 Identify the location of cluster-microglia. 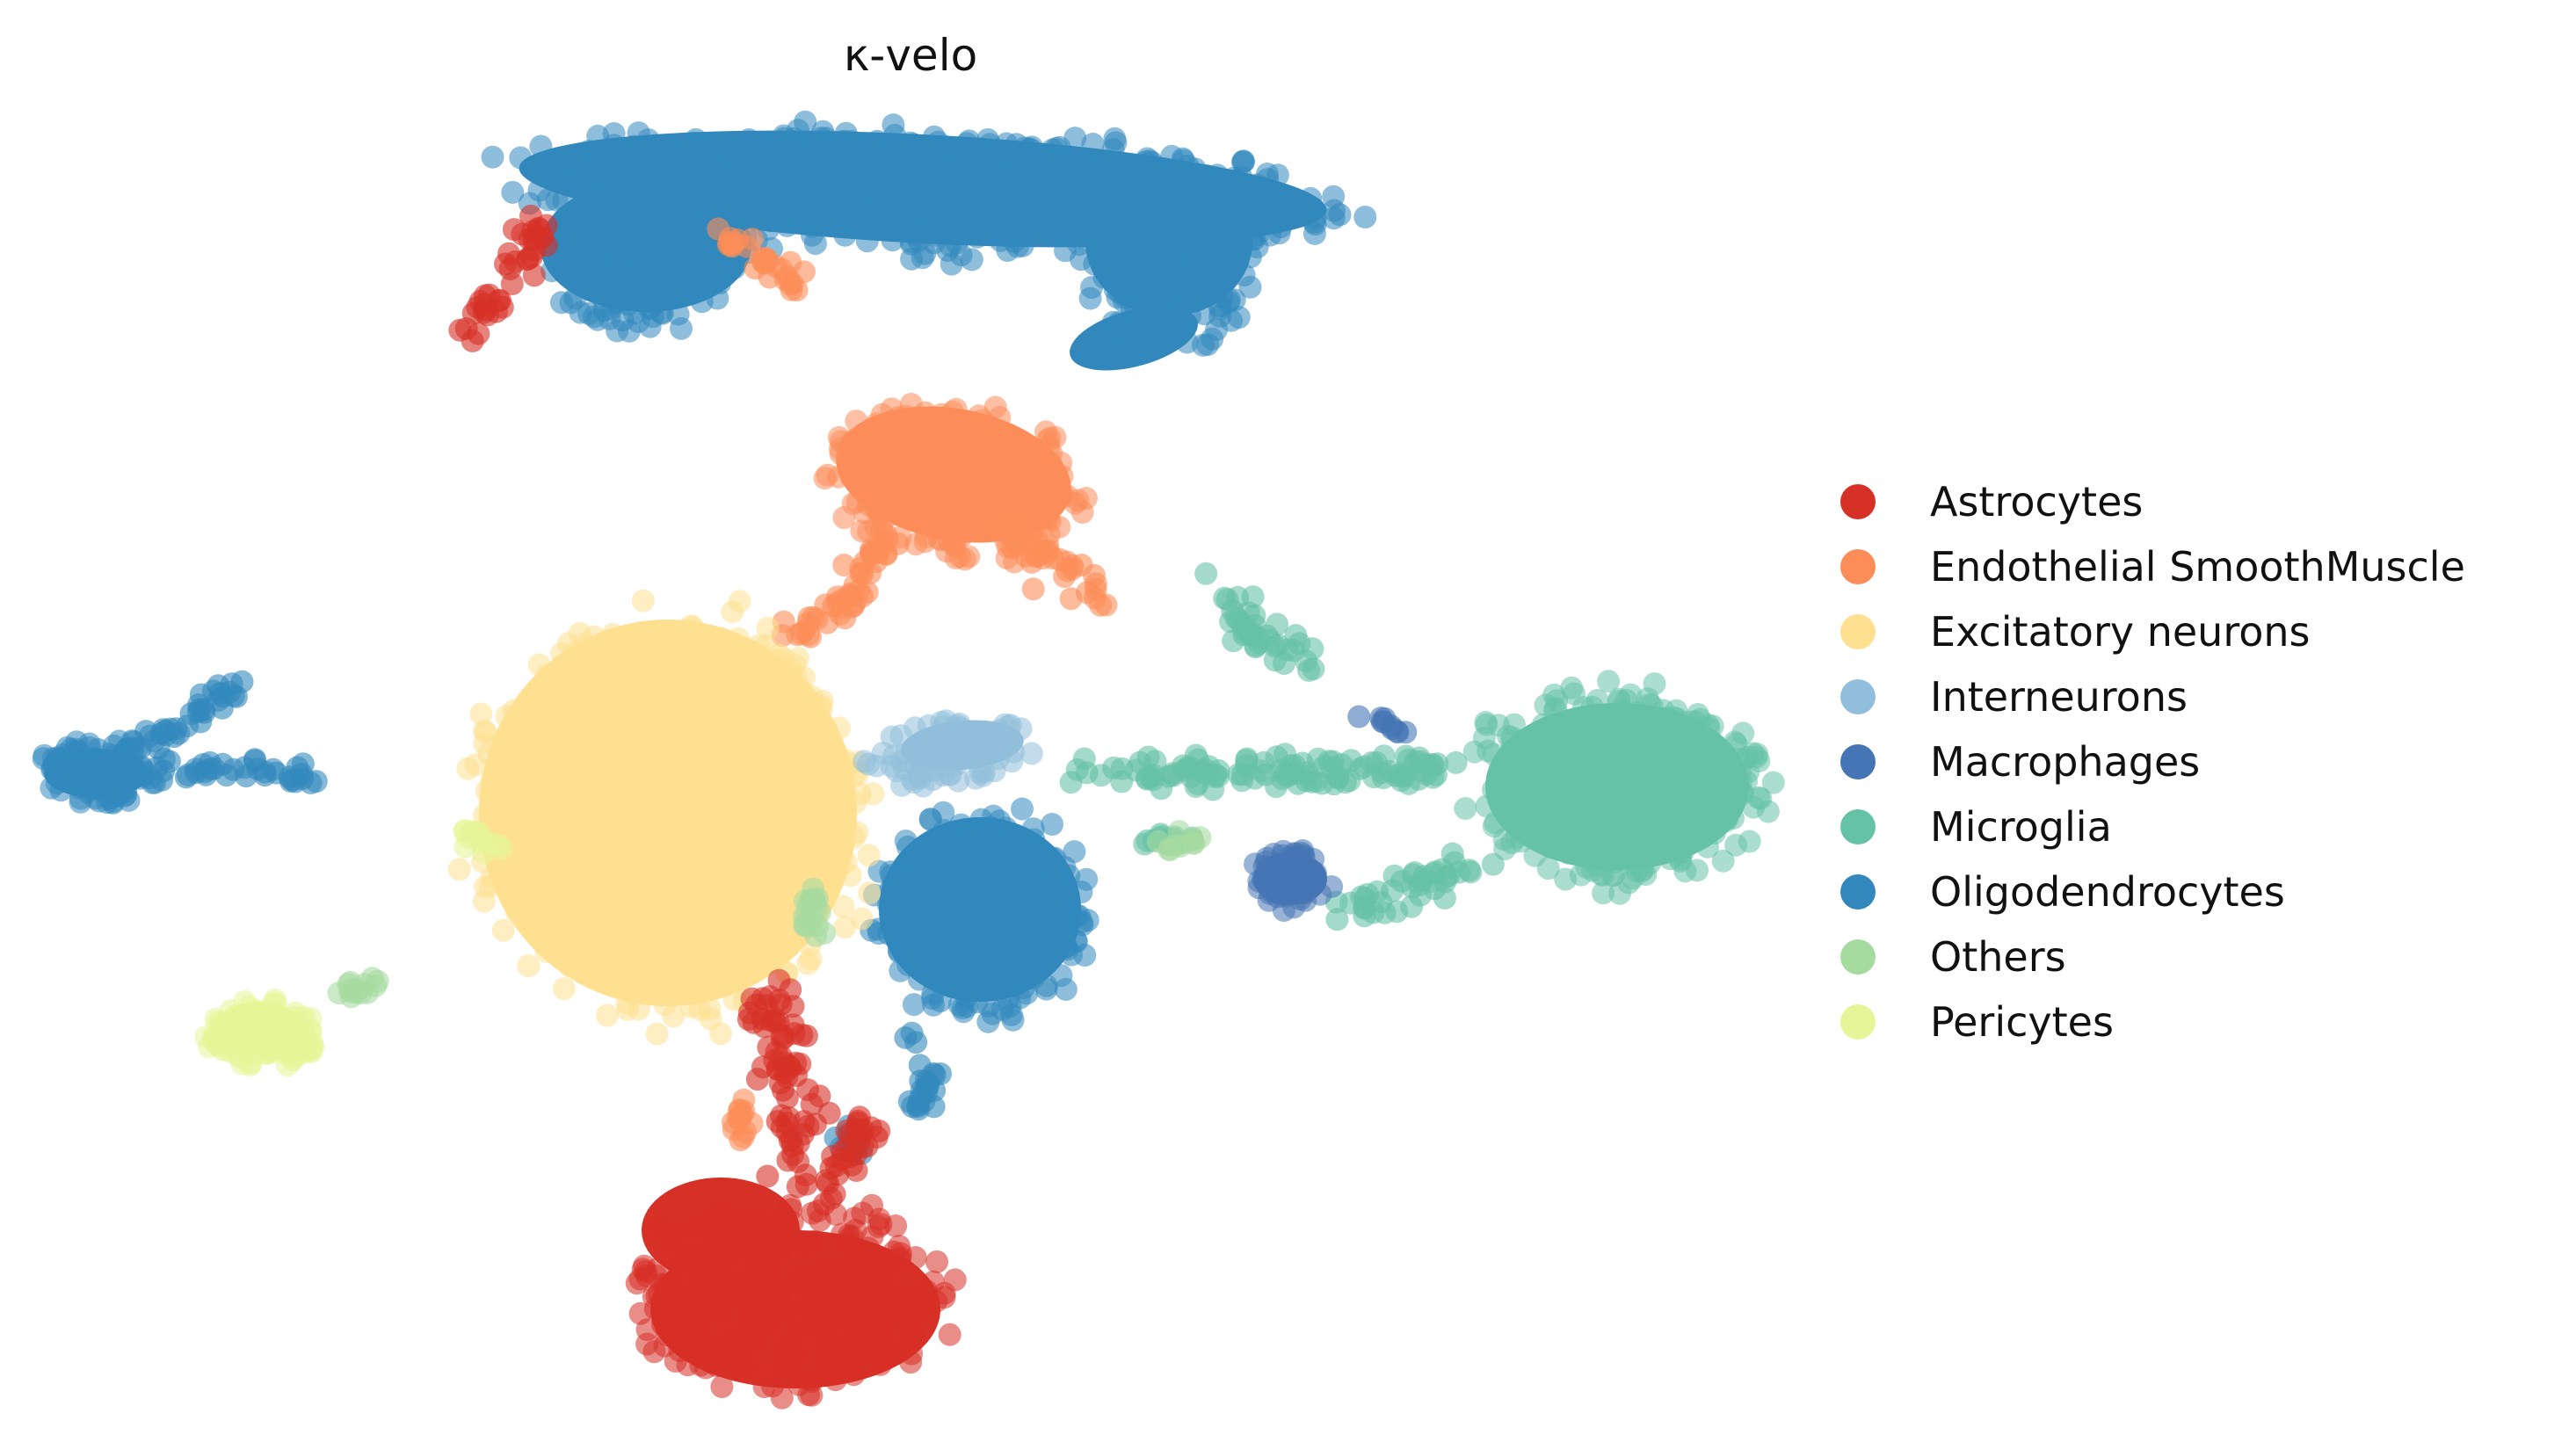
(1422, 746).